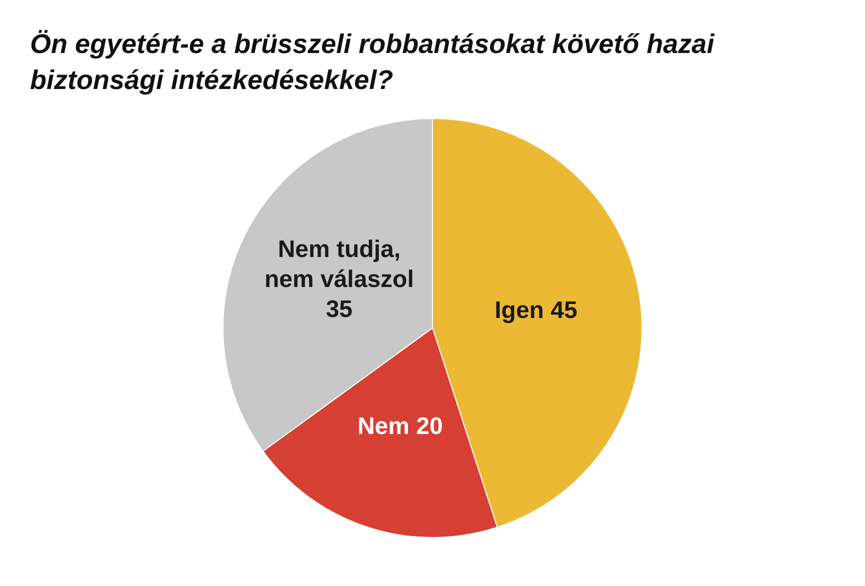  What do you see at coordinates (564, 310) in the screenshot?
I see `data-label: 45` at bounding box center [564, 310].